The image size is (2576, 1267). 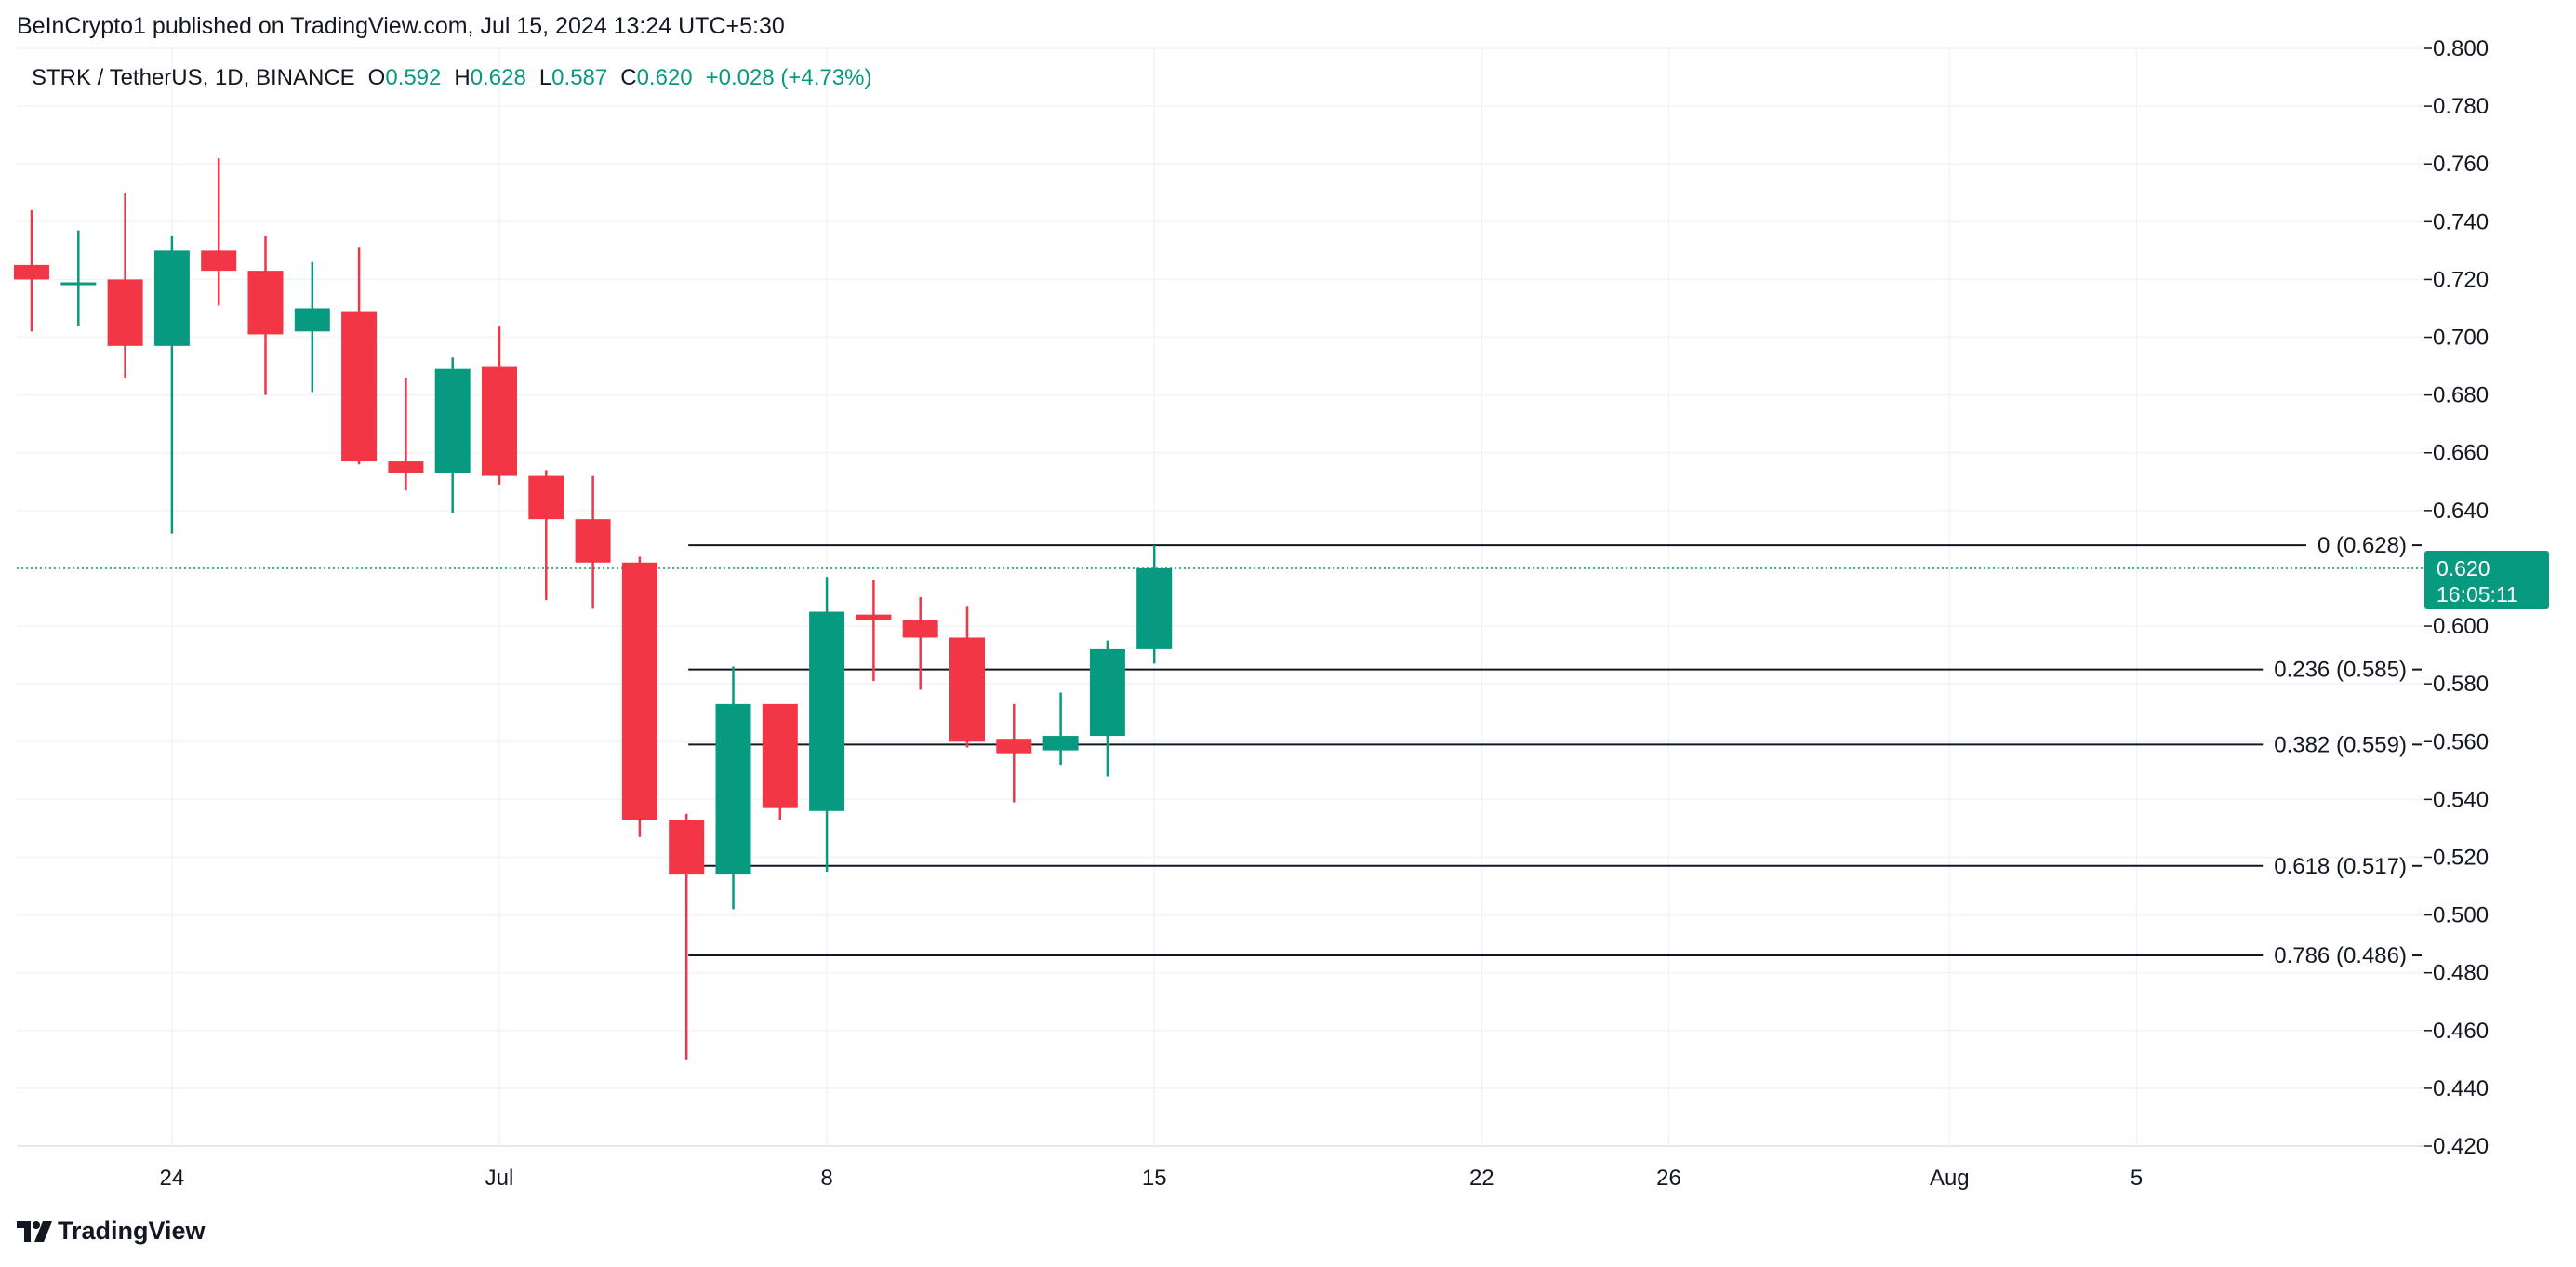 What do you see at coordinates (498, 77) in the screenshot?
I see `high-value: 0.628` at bounding box center [498, 77].